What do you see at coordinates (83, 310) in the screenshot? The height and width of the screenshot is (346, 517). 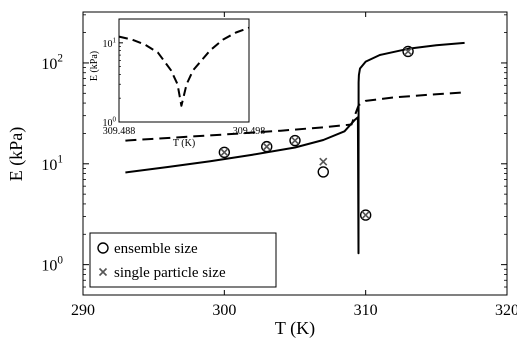 I see `x-tick-label: 290` at bounding box center [83, 310].